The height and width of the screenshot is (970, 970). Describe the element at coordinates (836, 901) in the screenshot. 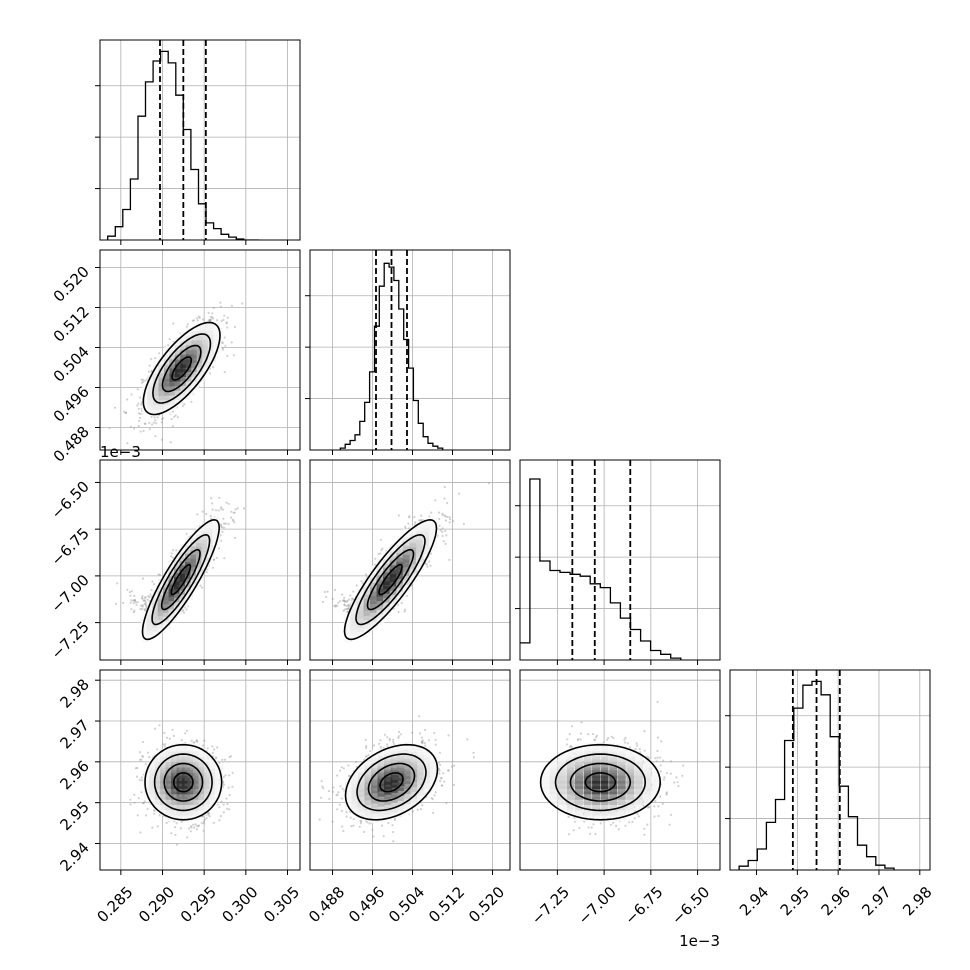

I see `x-tick-label: 2.96` at that location.